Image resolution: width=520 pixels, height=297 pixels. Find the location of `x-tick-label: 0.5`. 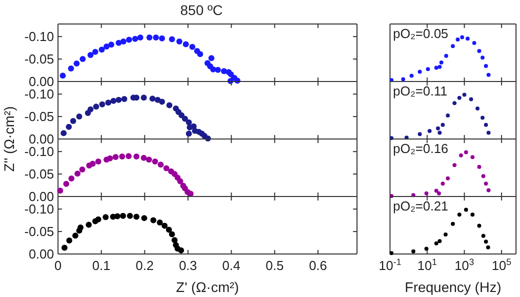

x-tick-label: 0.5 is located at coordinates (275, 265).